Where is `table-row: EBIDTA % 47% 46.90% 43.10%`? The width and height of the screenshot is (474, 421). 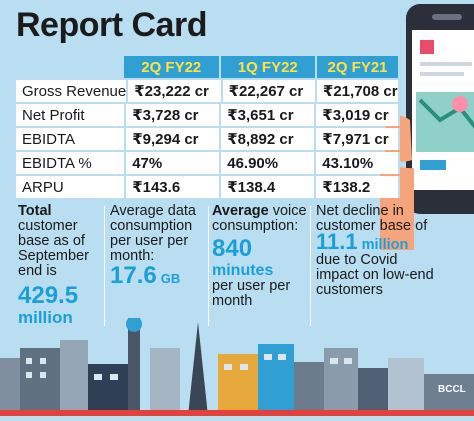
table-row: EBIDTA % 47% 46.90% 43.10% is located at coordinates (208, 163).